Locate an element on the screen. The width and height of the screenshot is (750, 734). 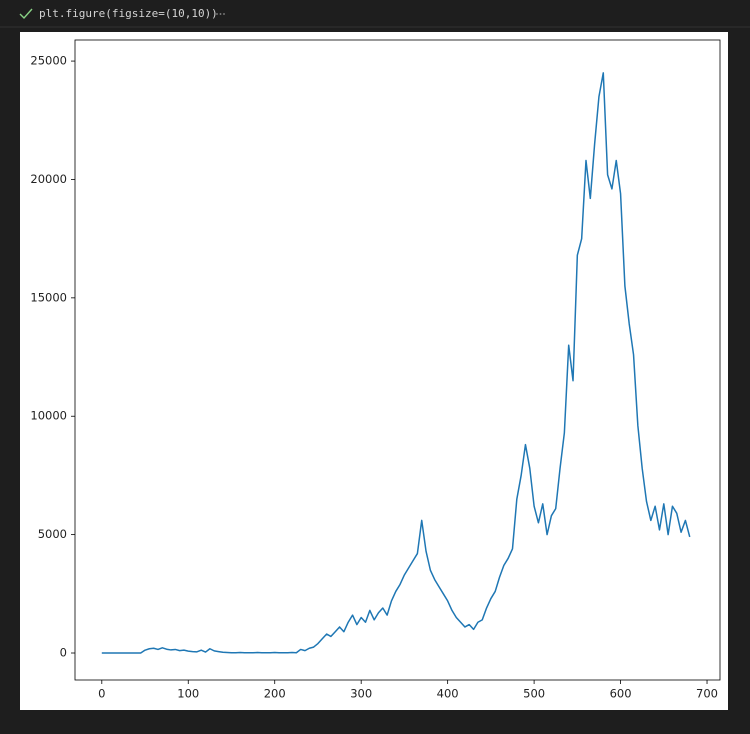
x-tick-label: 700 is located at coordinates (707, 694).